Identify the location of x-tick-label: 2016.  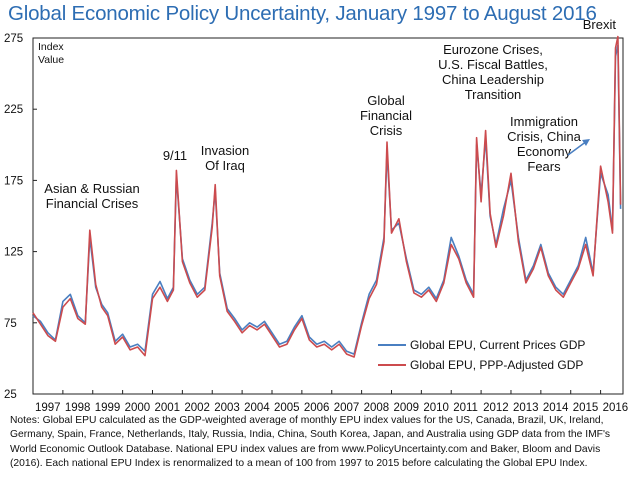
(616, 408).